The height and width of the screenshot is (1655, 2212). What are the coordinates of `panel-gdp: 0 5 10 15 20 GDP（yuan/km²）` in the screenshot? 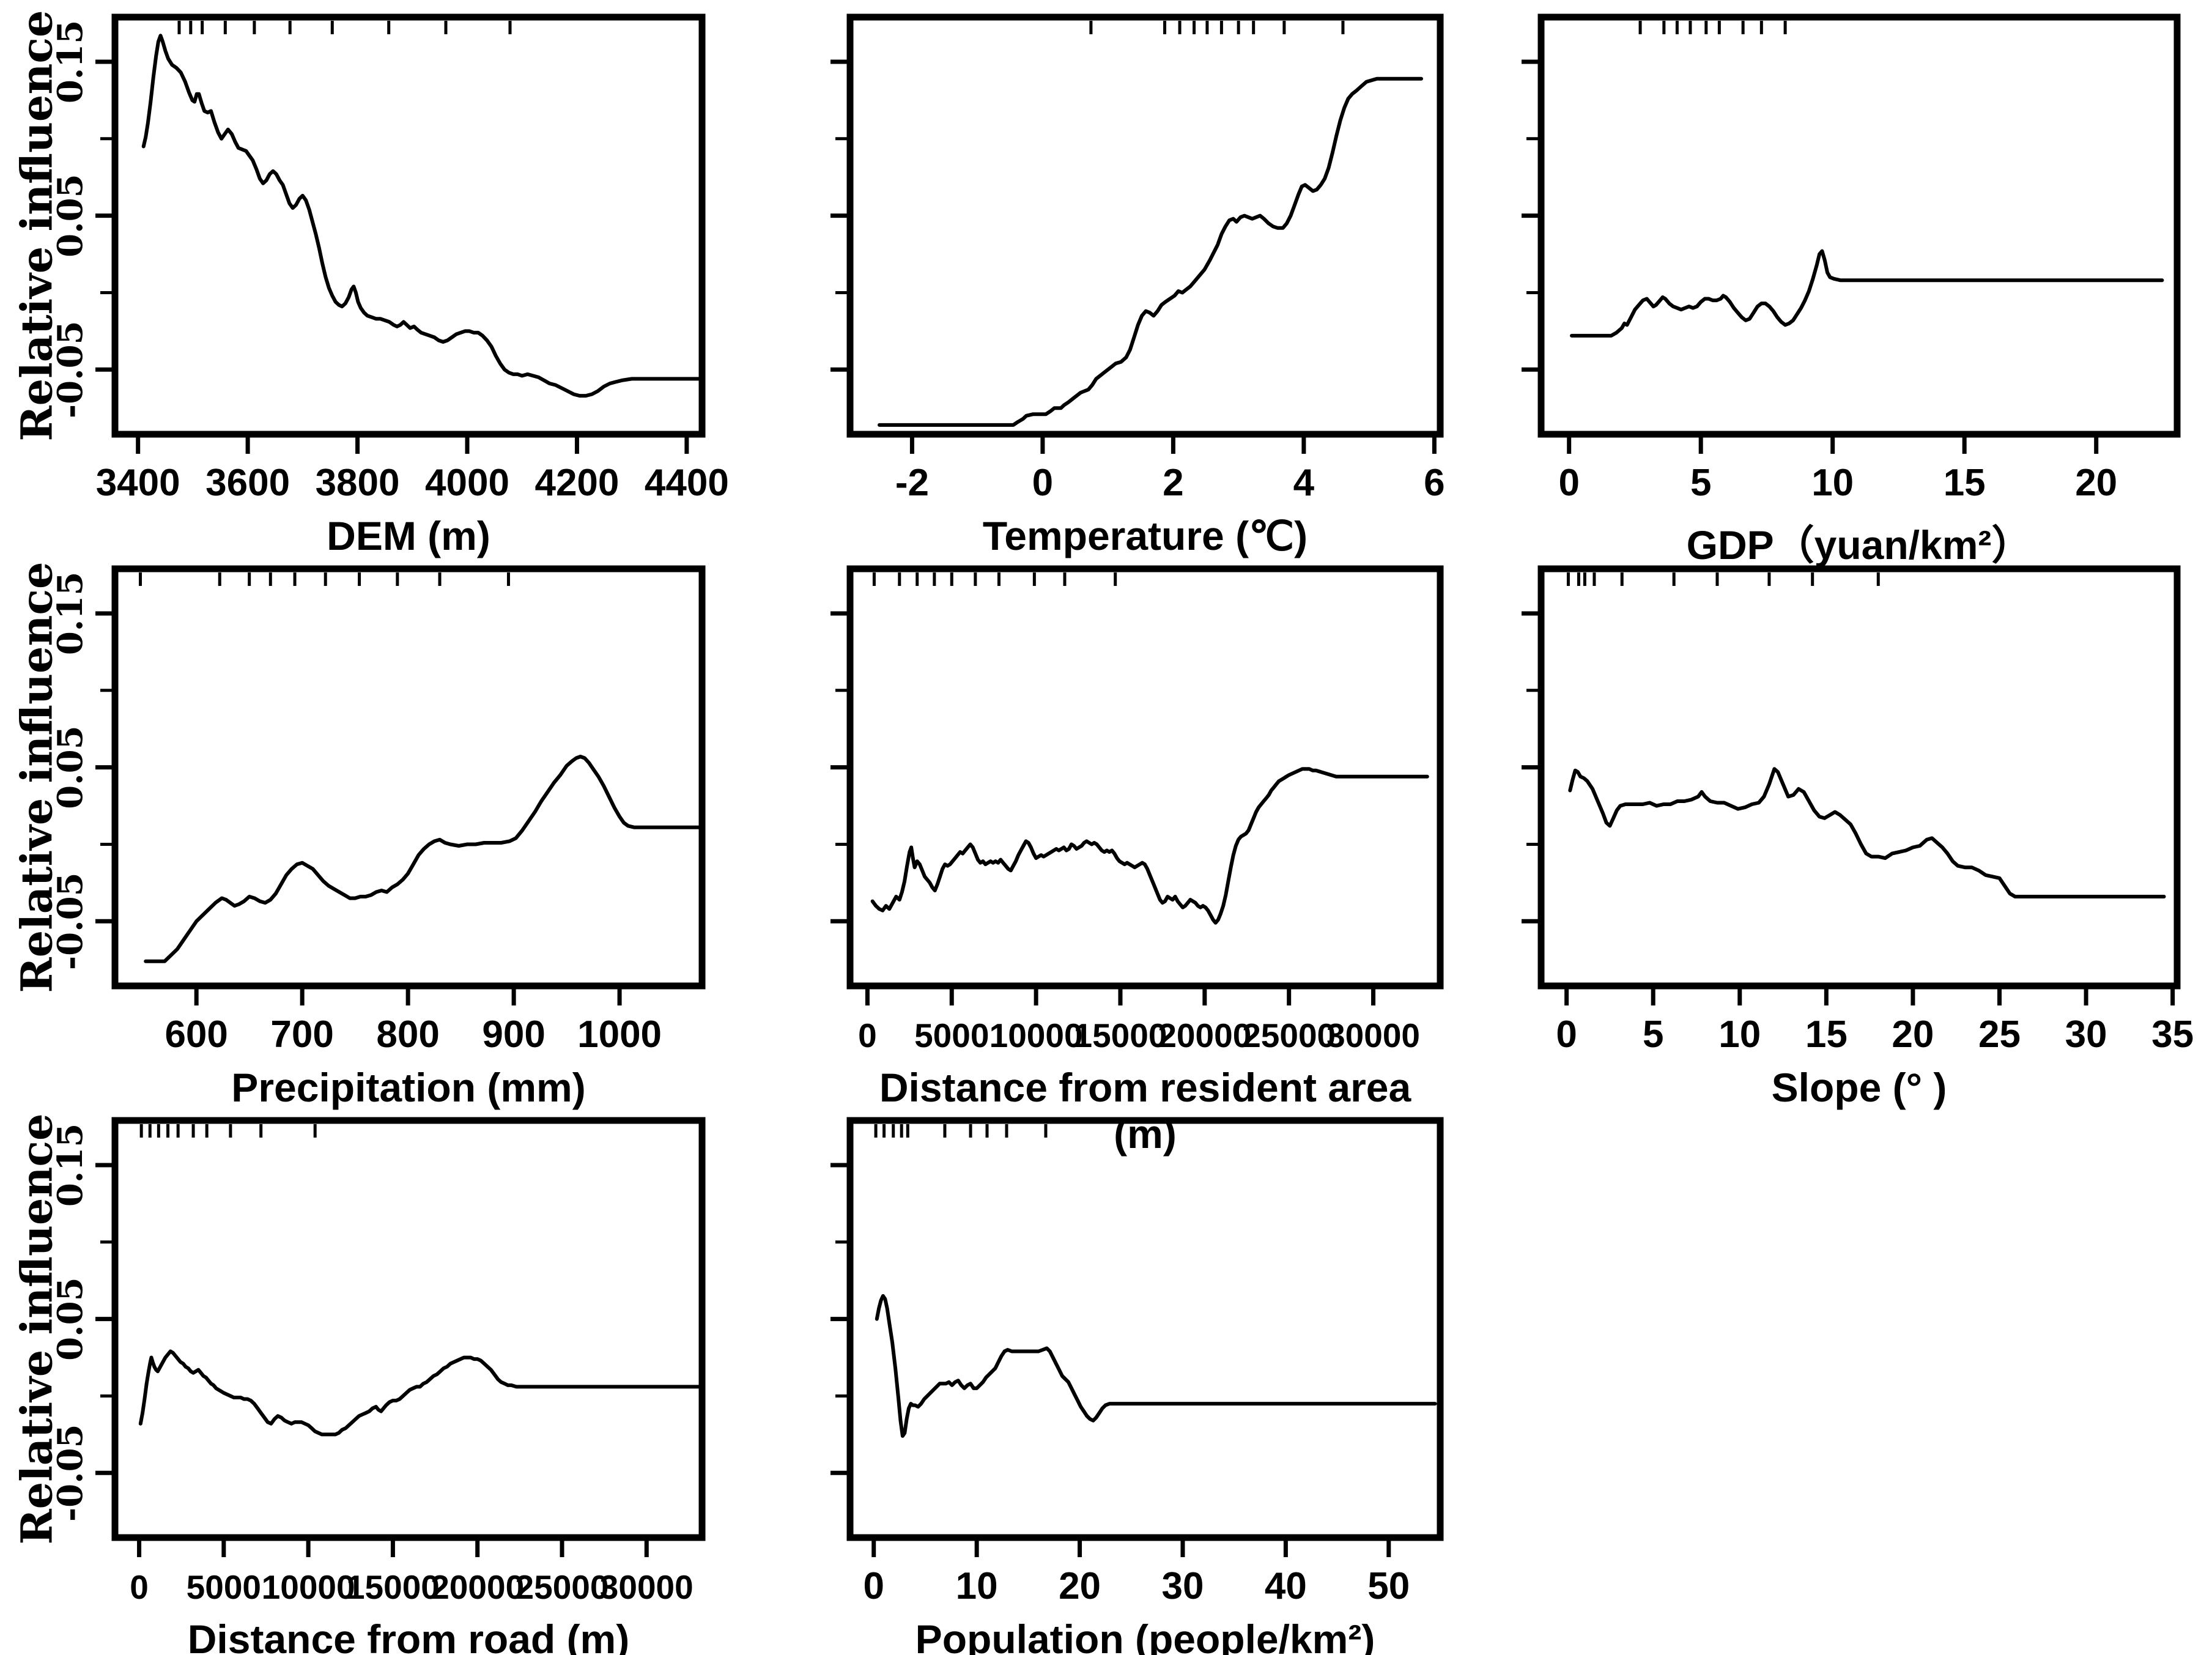 It's located at (1843, 284).